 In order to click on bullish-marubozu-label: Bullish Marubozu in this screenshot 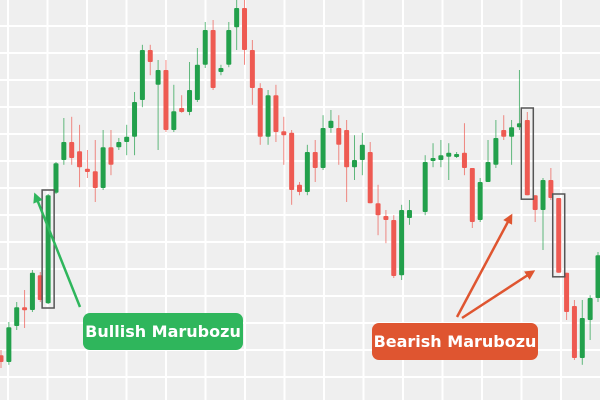, I will do `click(163, 331)`.